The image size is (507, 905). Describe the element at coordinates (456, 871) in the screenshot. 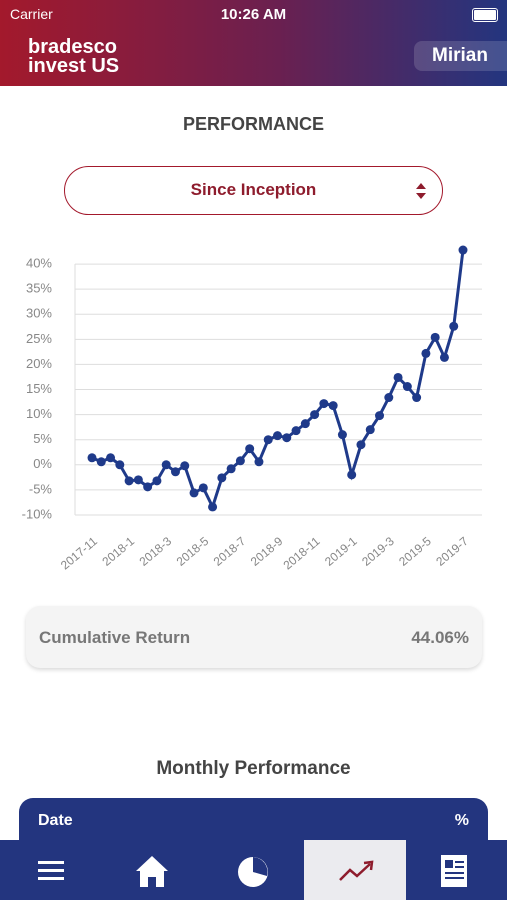

I see `news-tab` at that location.